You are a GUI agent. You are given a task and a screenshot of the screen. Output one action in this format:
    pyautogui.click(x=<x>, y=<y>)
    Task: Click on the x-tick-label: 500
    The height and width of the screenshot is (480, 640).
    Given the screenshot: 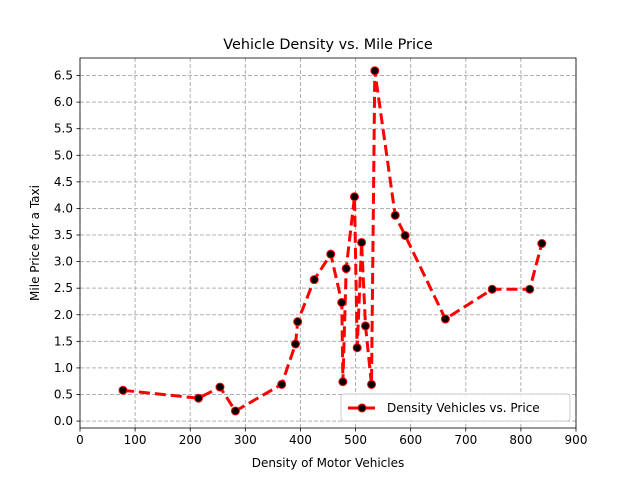 What is the action you would take?
    pyautogui.click(x=355, y=440)
    